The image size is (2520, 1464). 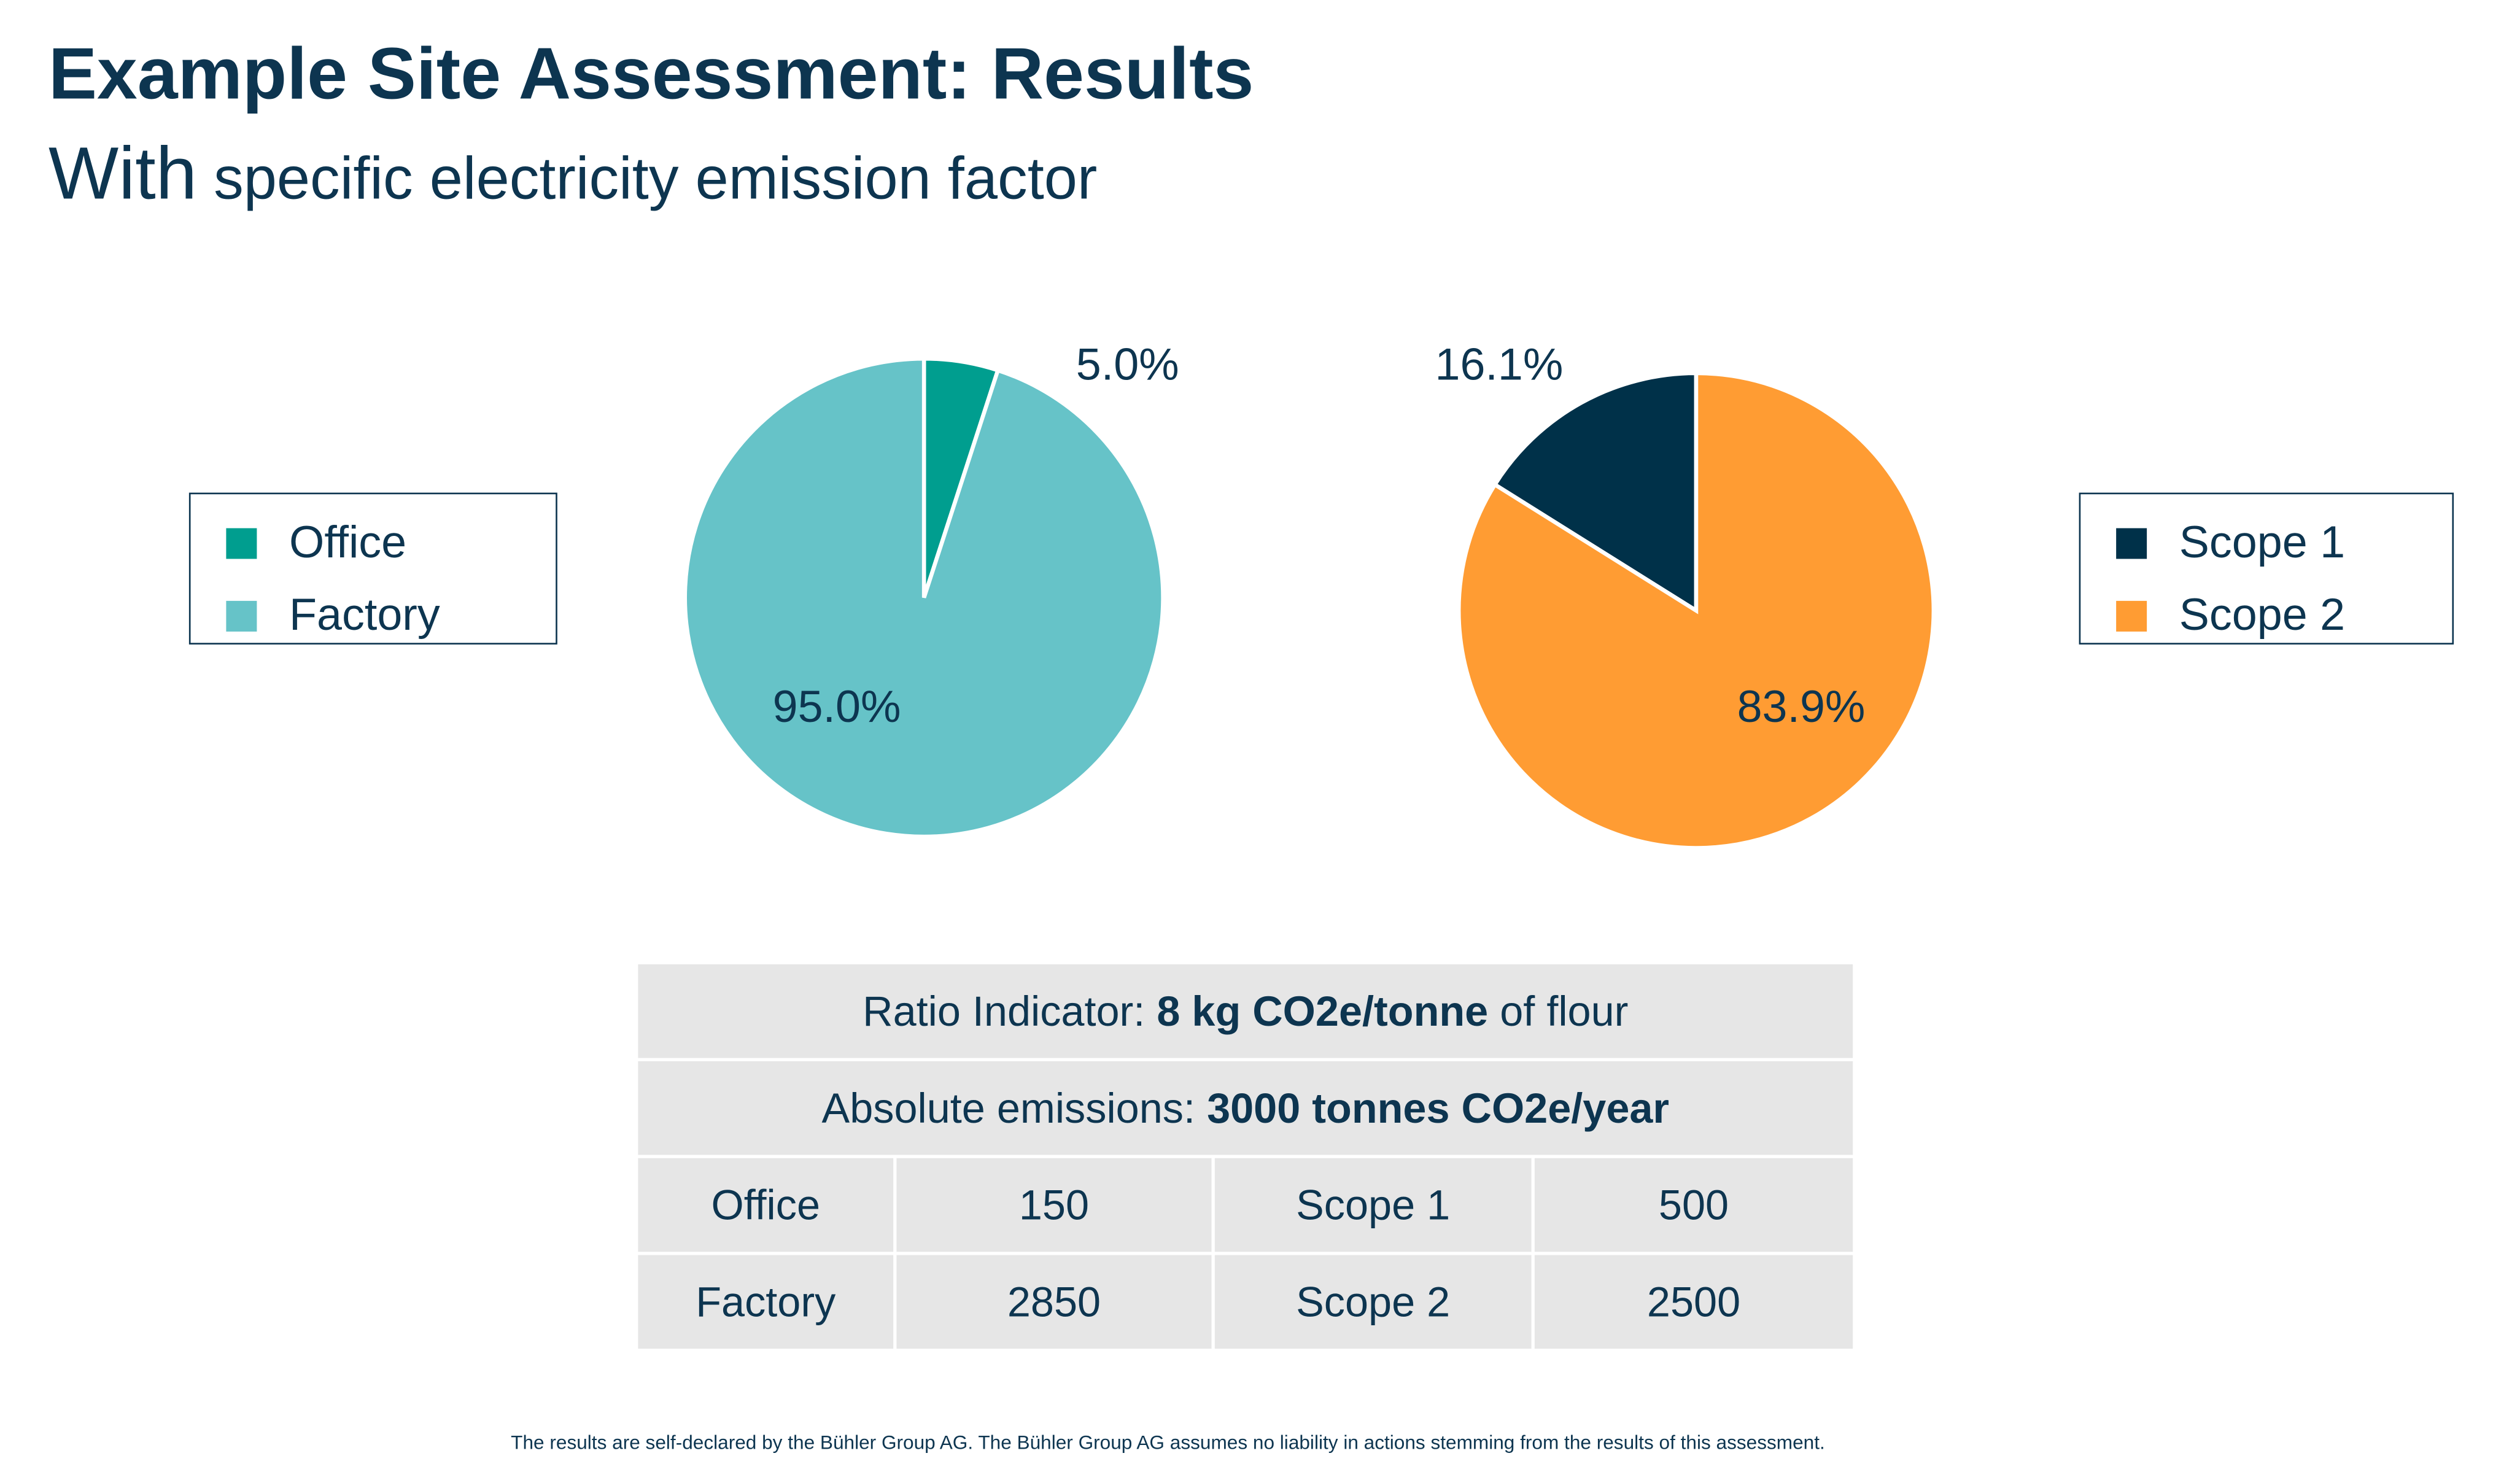 What do you see at coordinates (1008, 1107) in the screenshot?
I see `absolute-prefix: Absolute emissions:` at bounding box center [1008, 1107].